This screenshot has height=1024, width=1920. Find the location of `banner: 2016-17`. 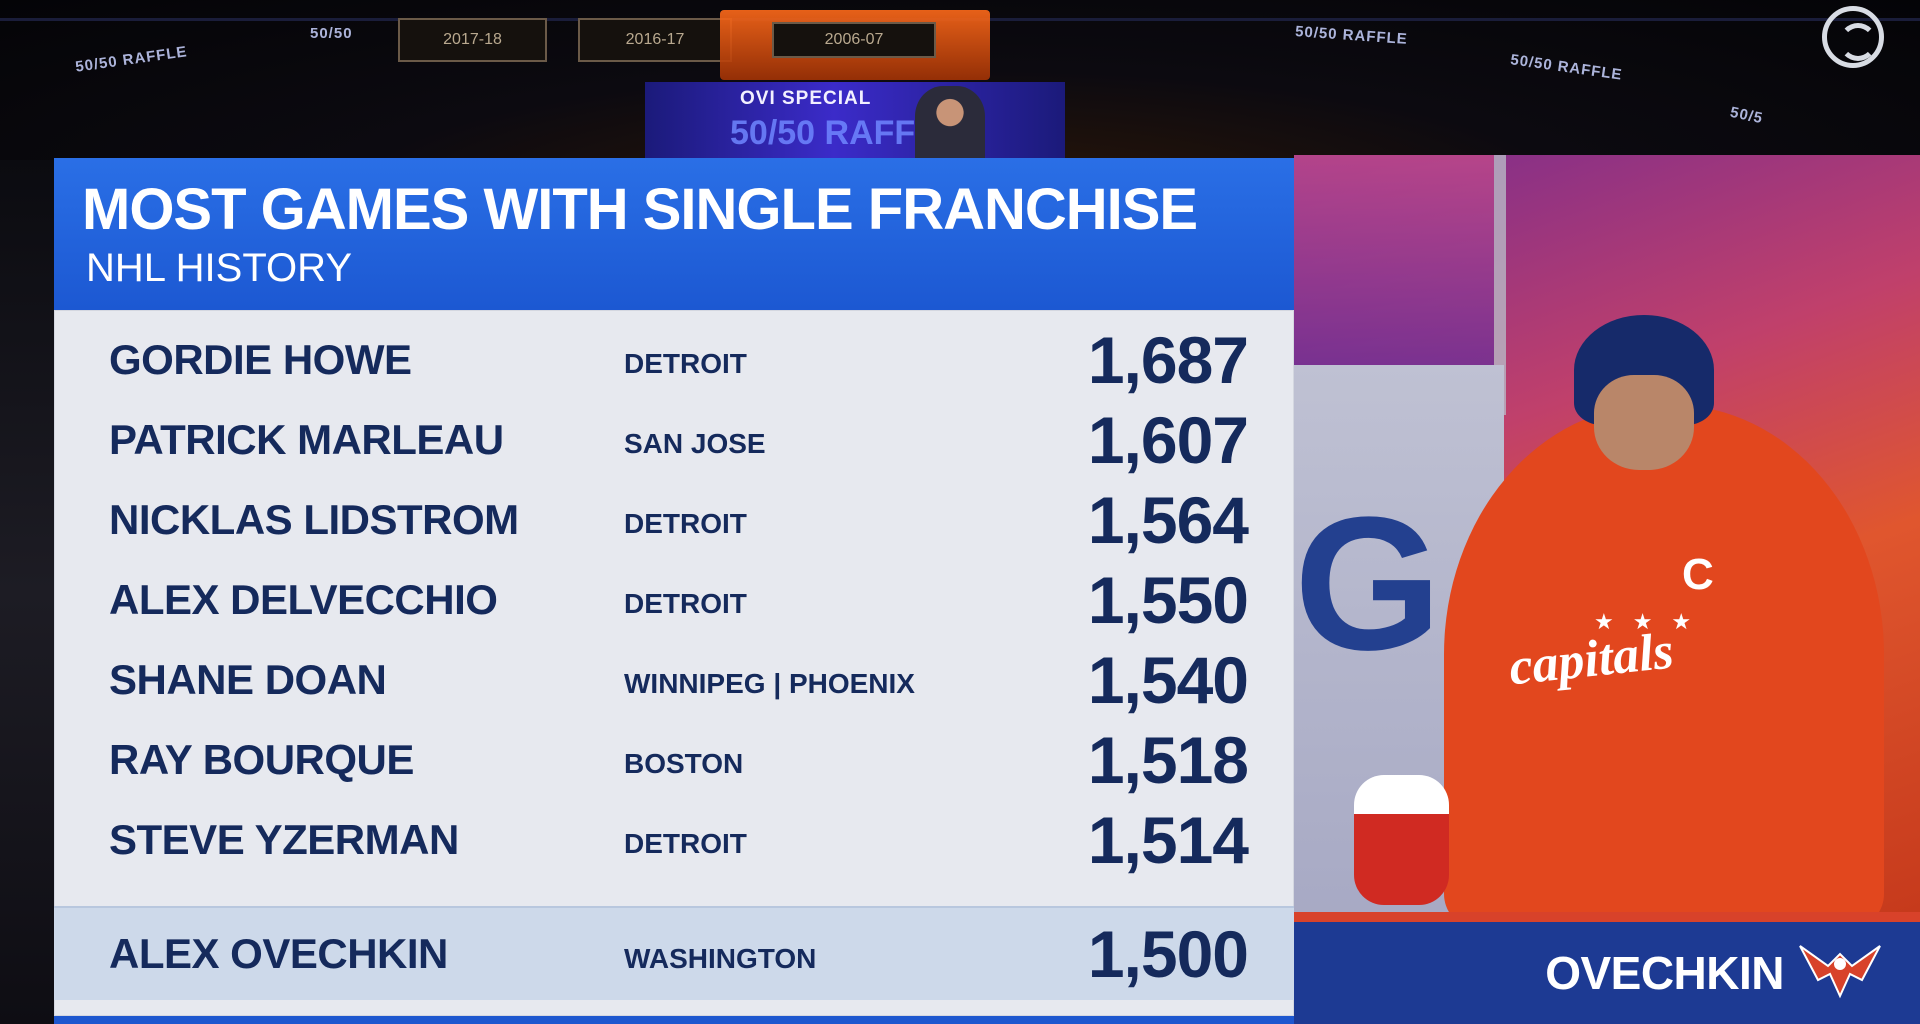

banner: 2016-17 is located at coordinates (655, 40).